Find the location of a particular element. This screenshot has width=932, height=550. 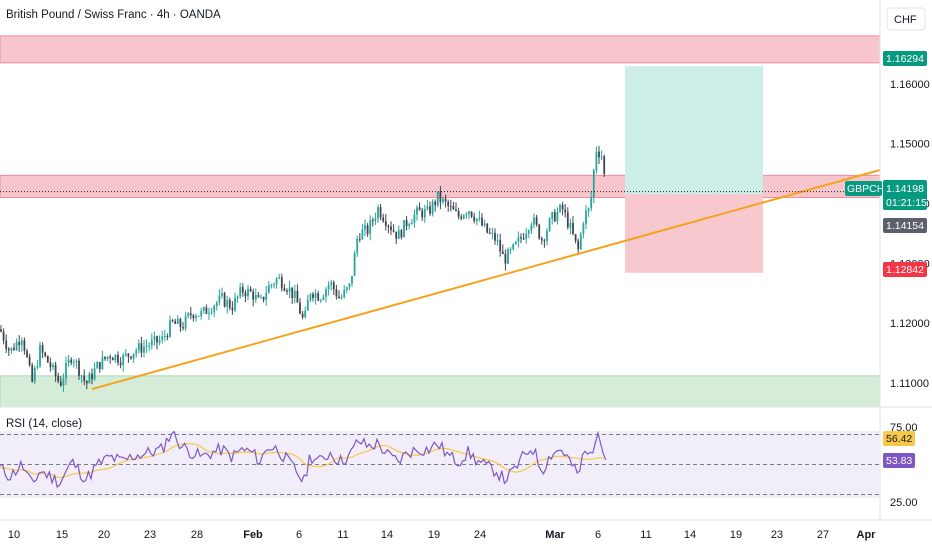

time-tick-label: 19 is located at coordinates (736, 535).